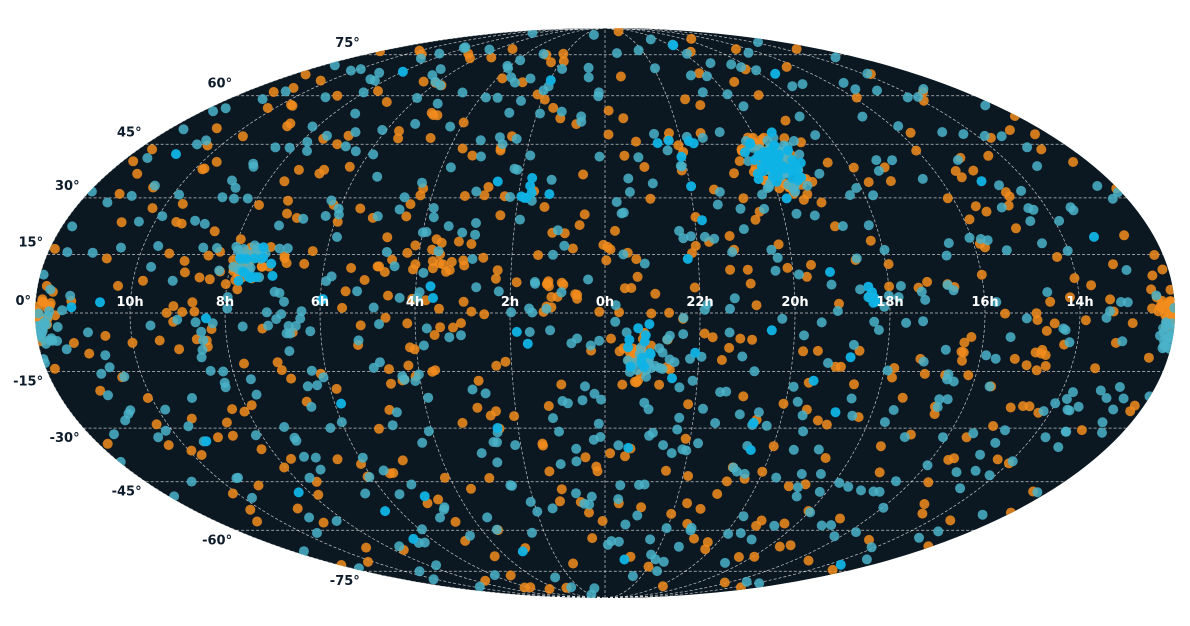 Image resolution: width=1190 pixels, height=626 pixels. What do you see at coordinates (794, 302) in the screenshot?
I see `ra-tick-label: 20h` at bounding box center [794, 302].